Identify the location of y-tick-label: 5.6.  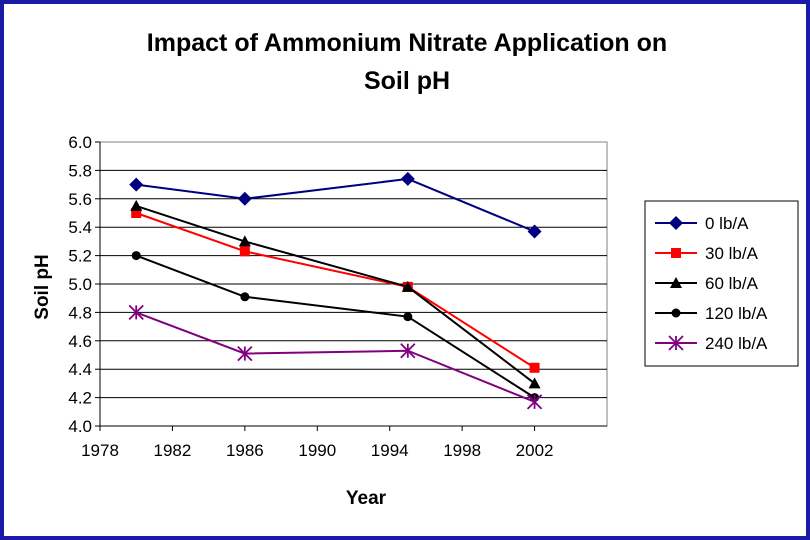
(80, 199).